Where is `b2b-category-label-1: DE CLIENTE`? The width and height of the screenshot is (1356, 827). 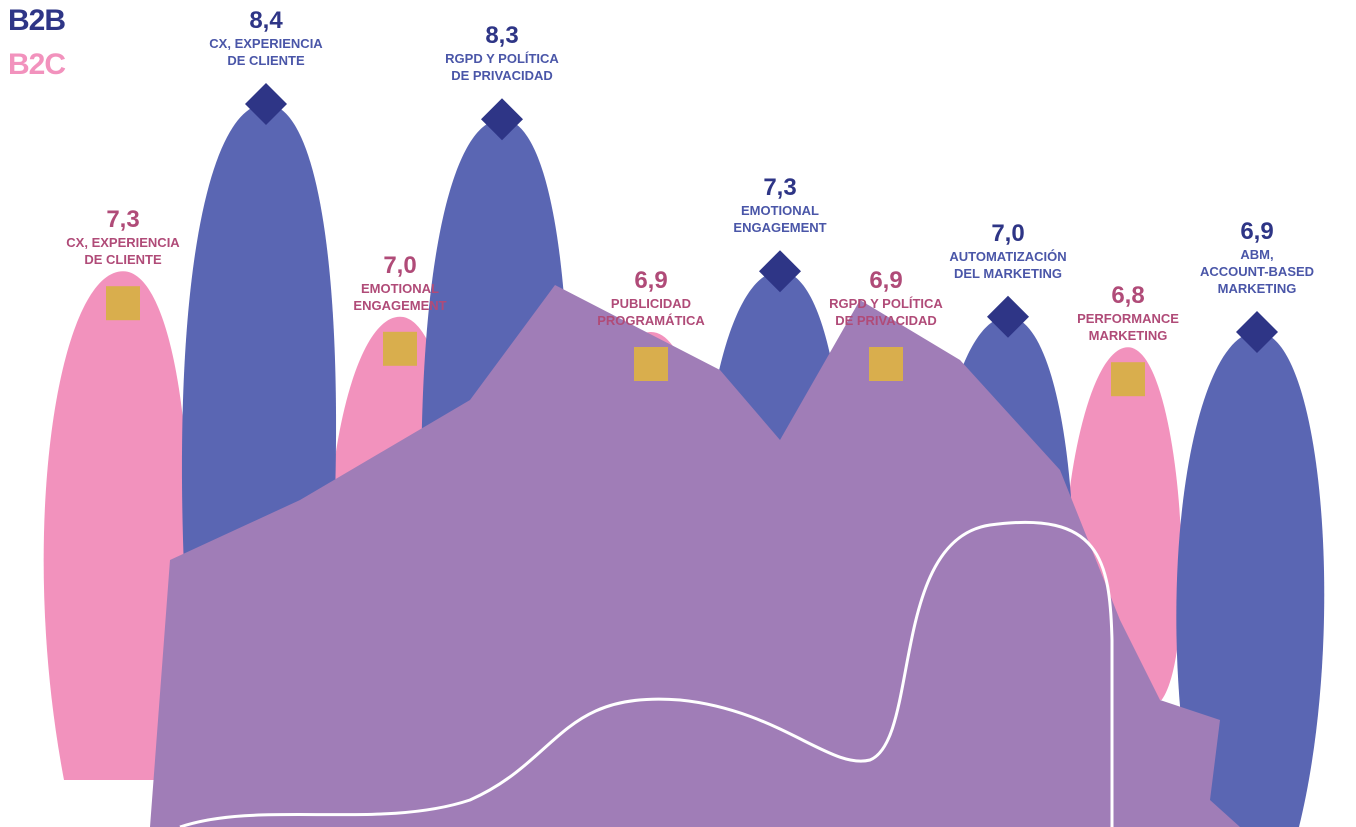 b2b-category-label-1: DE CLIENTE is located at coordinates (266, 60).